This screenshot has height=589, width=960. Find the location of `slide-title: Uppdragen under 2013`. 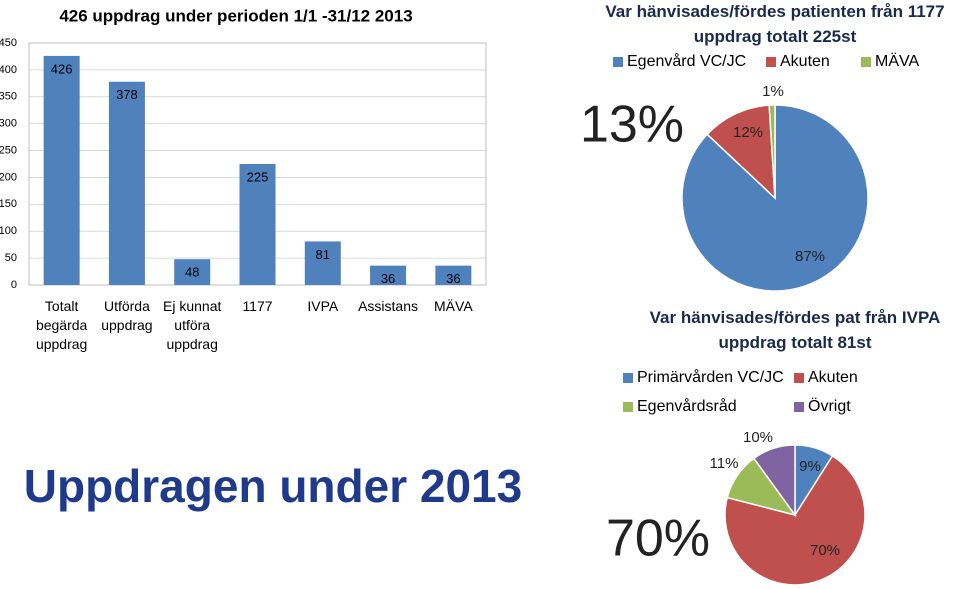

slide-title: Uppdragen under 2013 is located at coordinates (273, 486).